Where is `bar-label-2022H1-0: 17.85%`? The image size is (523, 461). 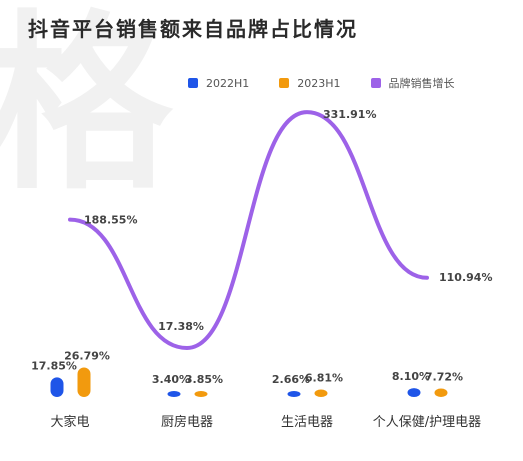 bar-label-2022H1-0: 17.85% is located at coordinates (54, 365).